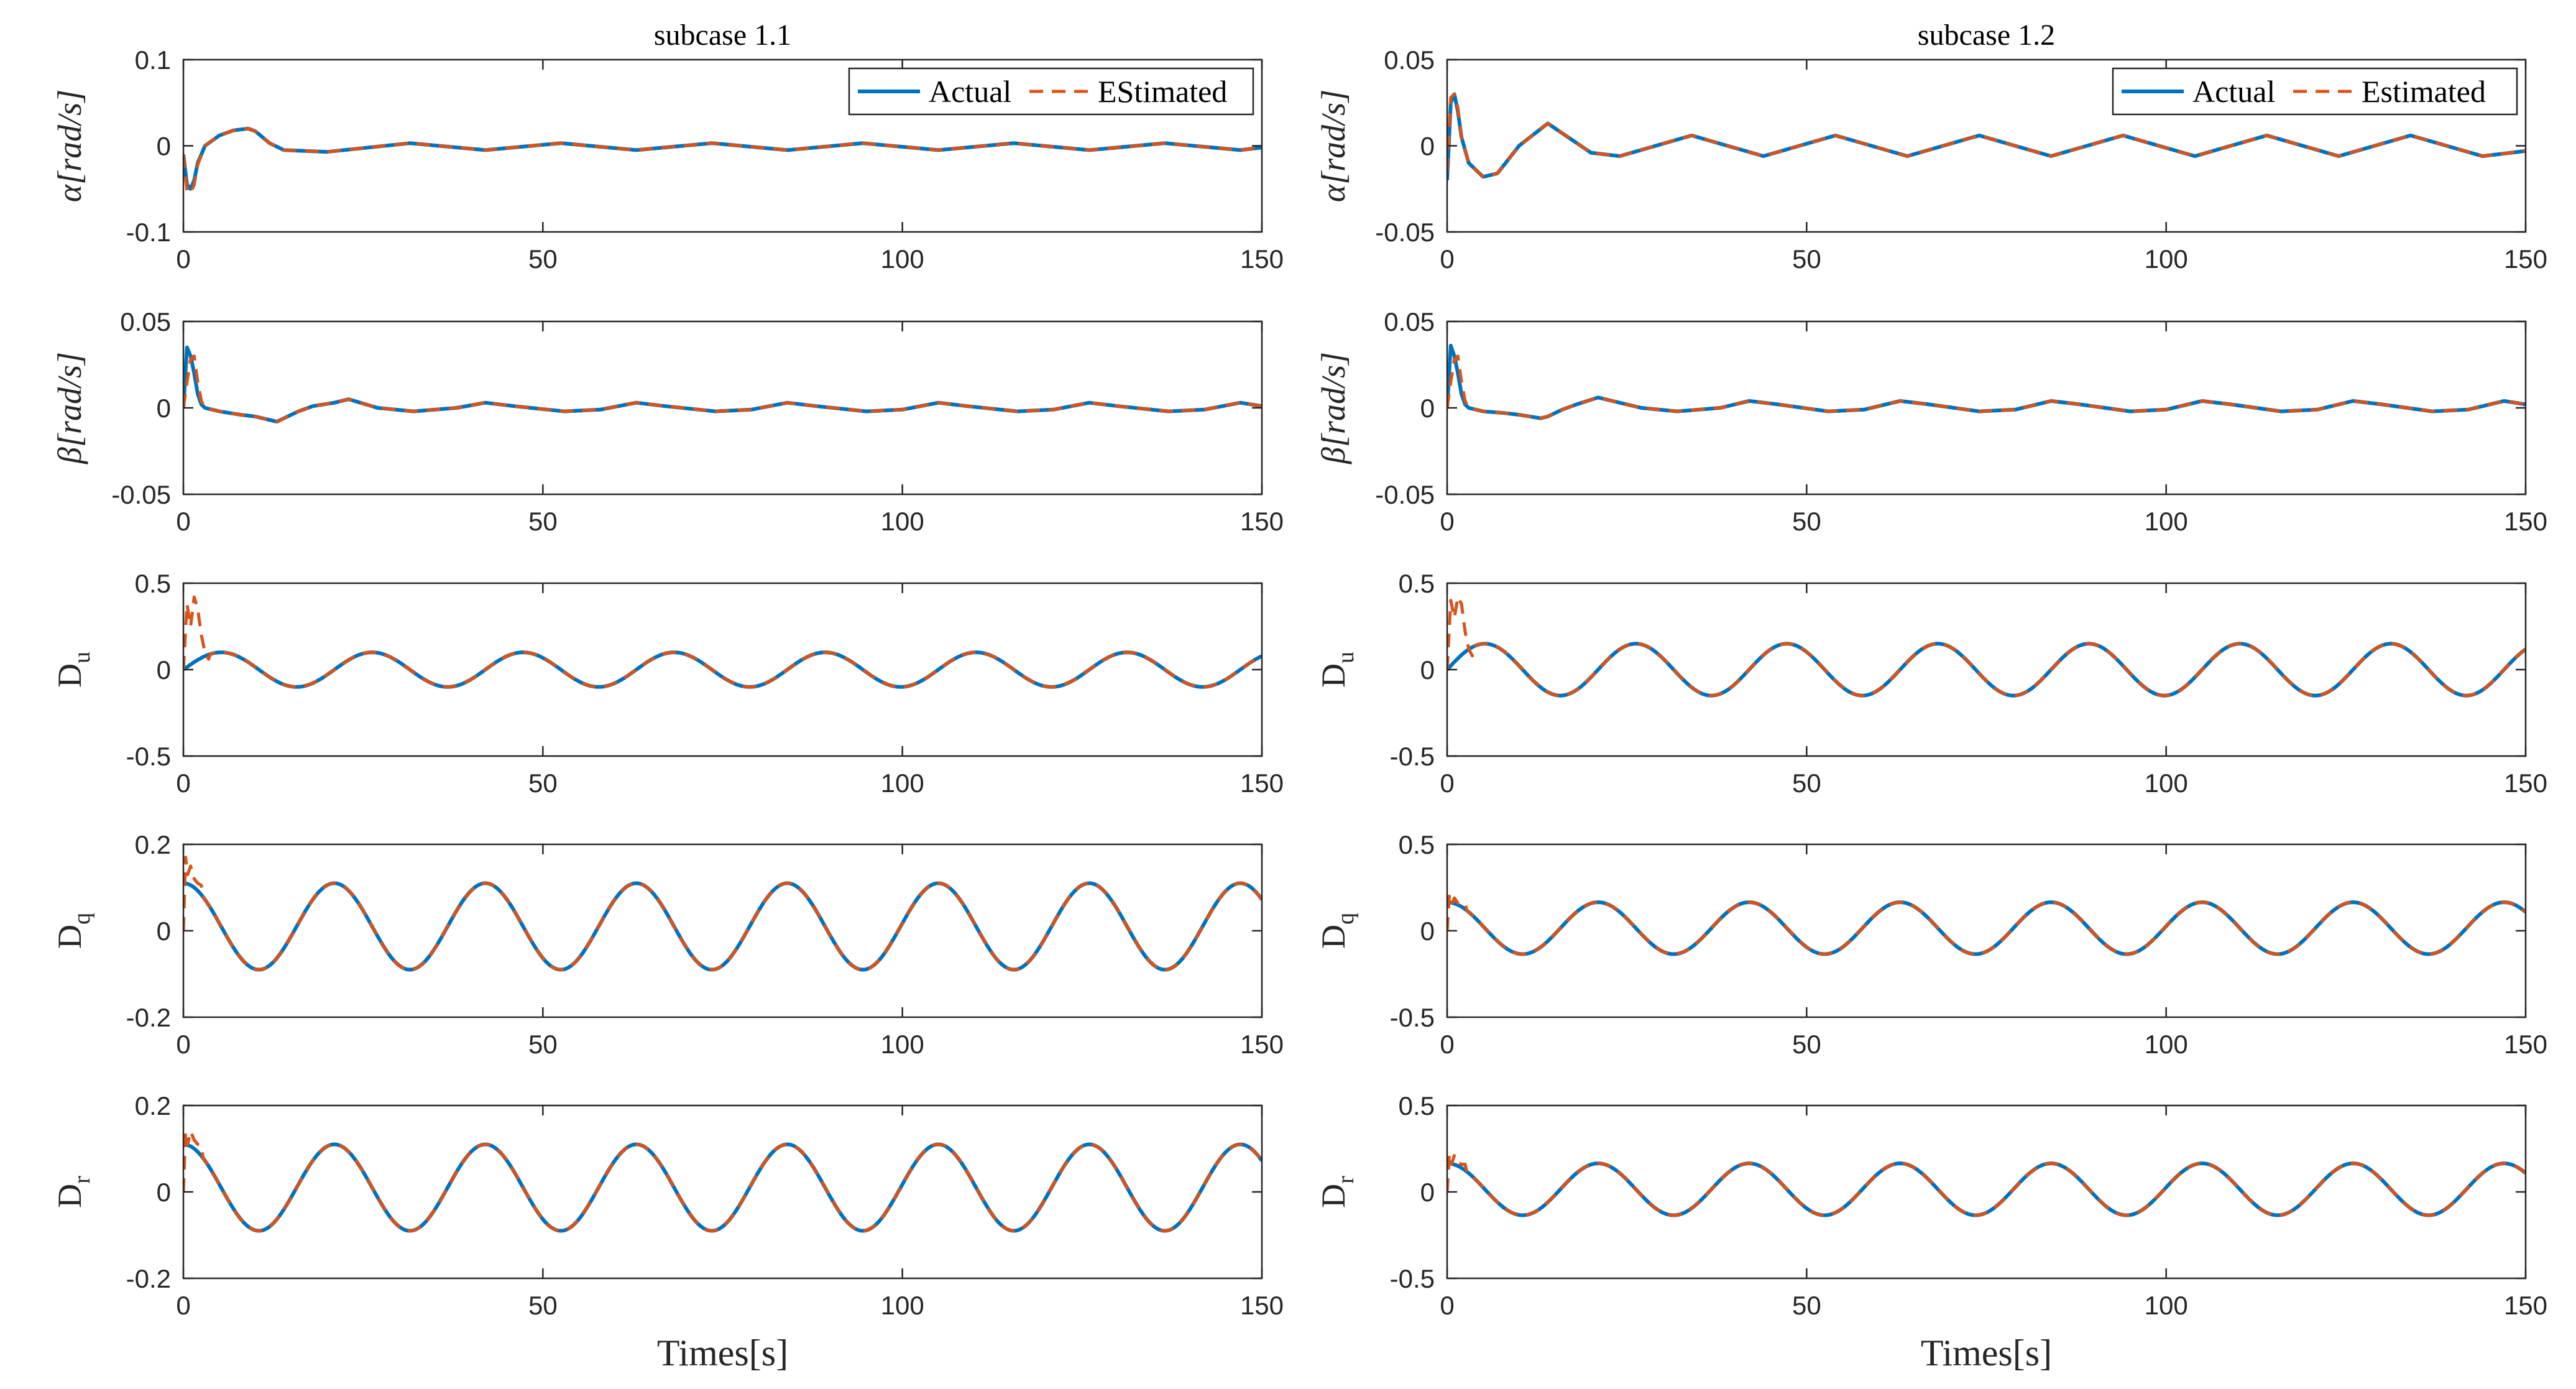 This screenshot has height=1389, width=2576. I want to click on subplot-6: 0 50 100 150-0.500.5Du, so click(1931, 683).